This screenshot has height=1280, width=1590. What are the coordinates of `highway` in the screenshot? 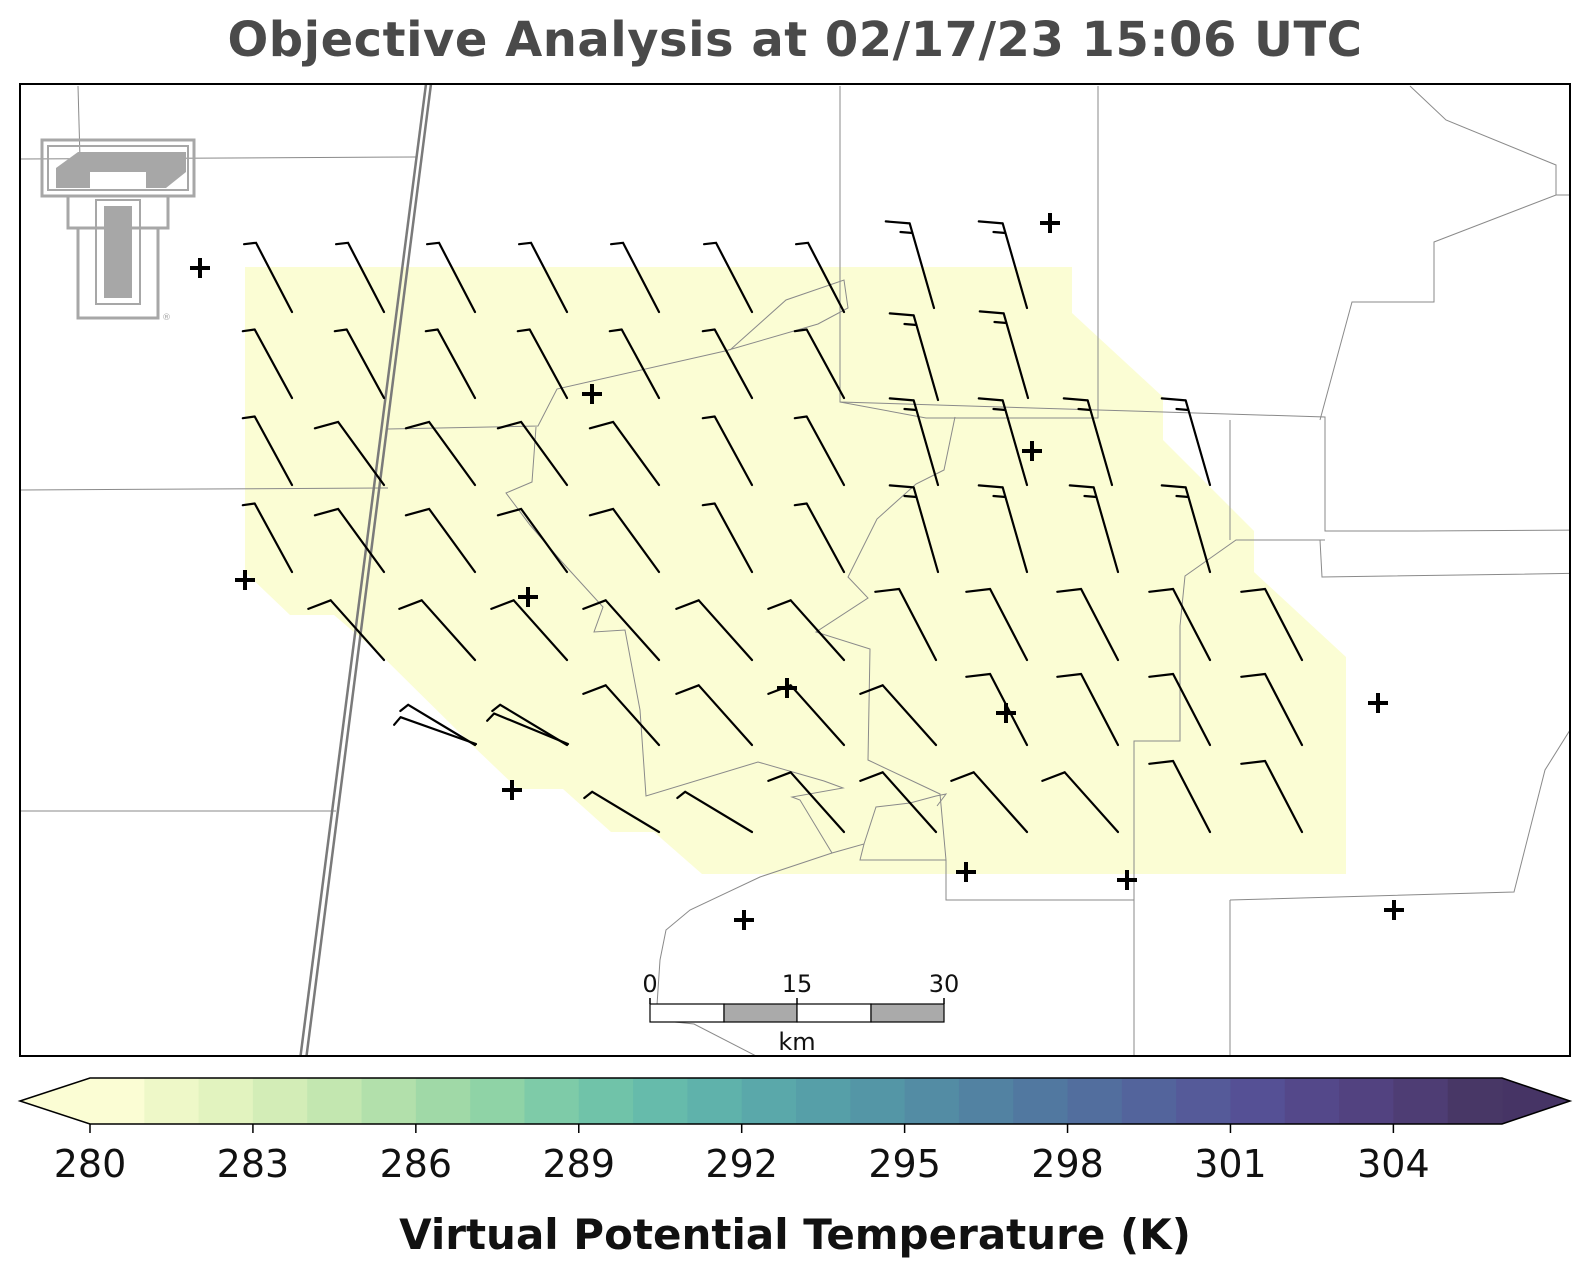 It's located at (366, 570).